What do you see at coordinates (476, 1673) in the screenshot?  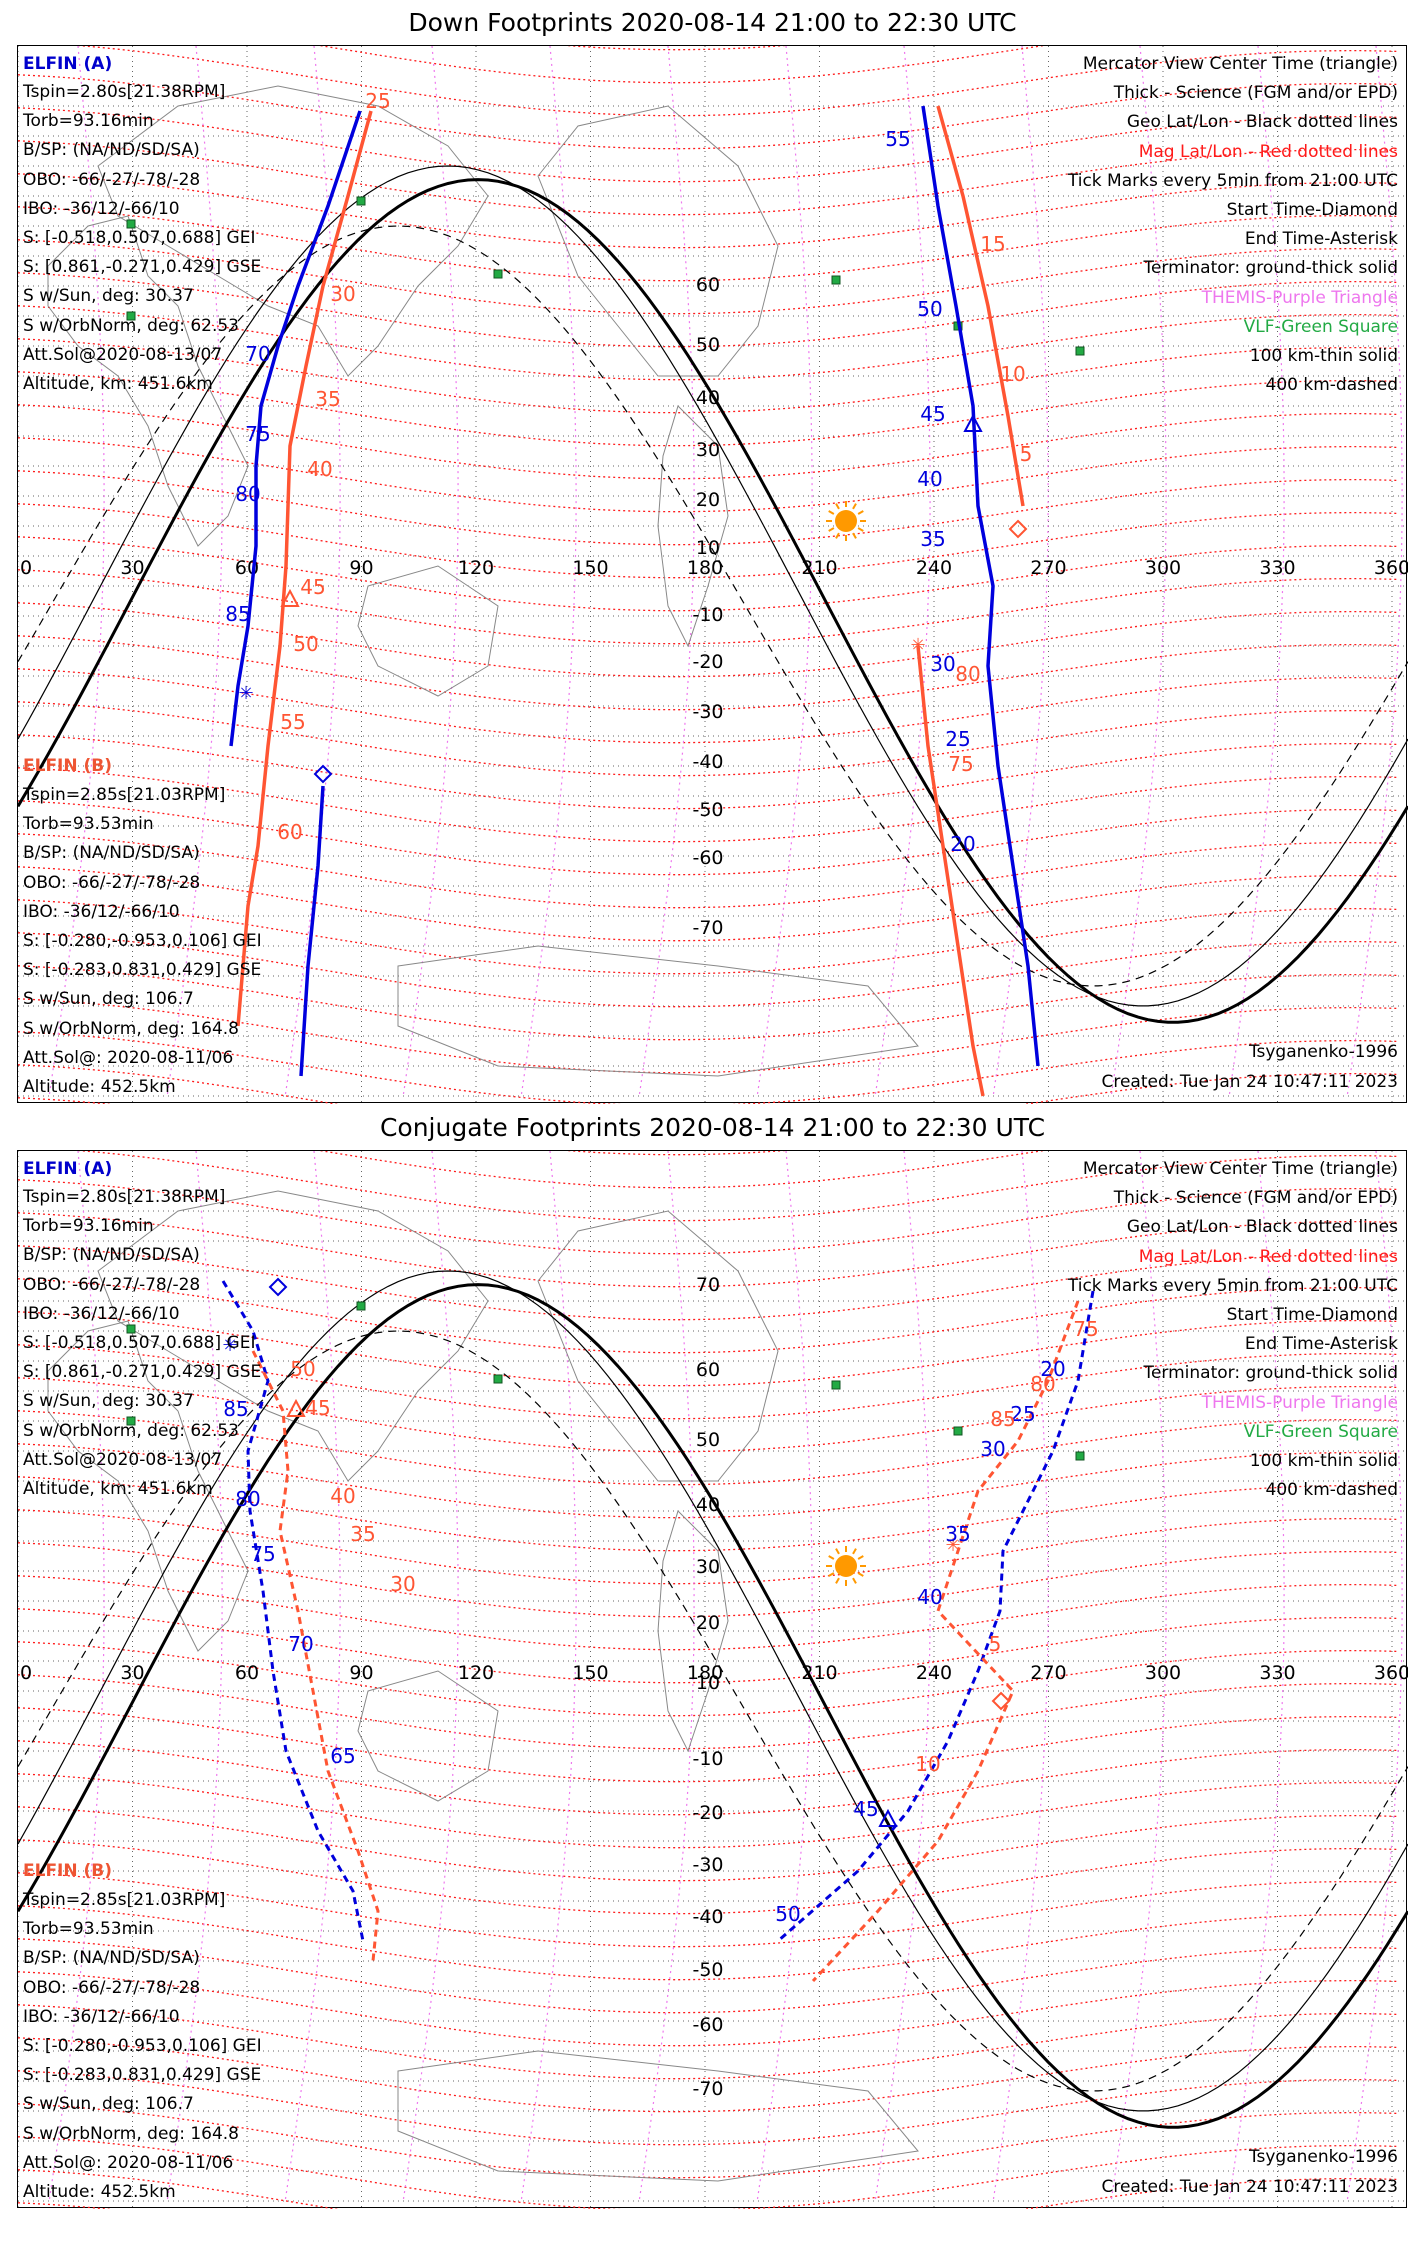 I see `lon-tick-label: 120` at bounding box center [476, 1673].